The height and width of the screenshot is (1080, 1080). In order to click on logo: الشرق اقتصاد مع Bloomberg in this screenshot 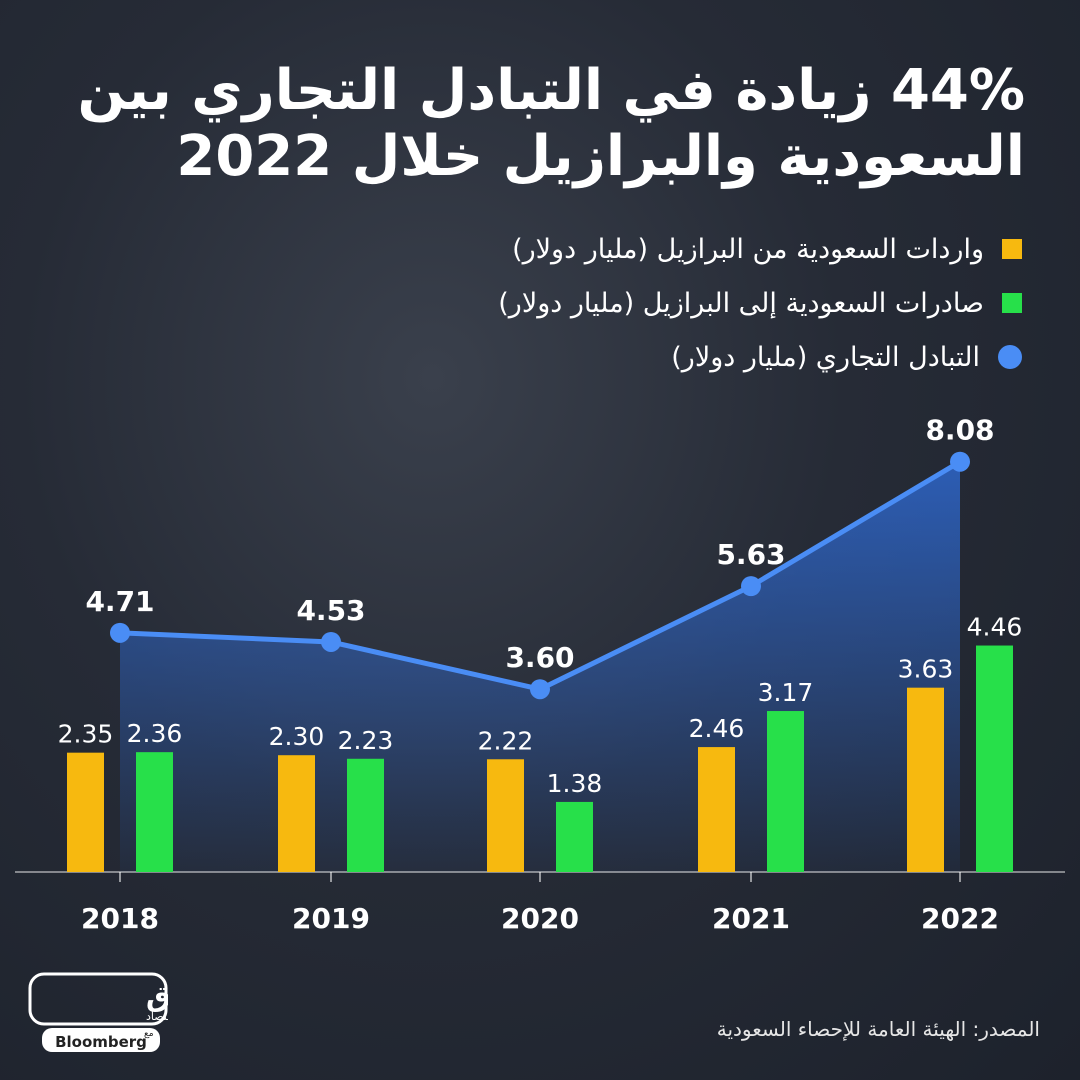, I will do `click(98, 1012)`.